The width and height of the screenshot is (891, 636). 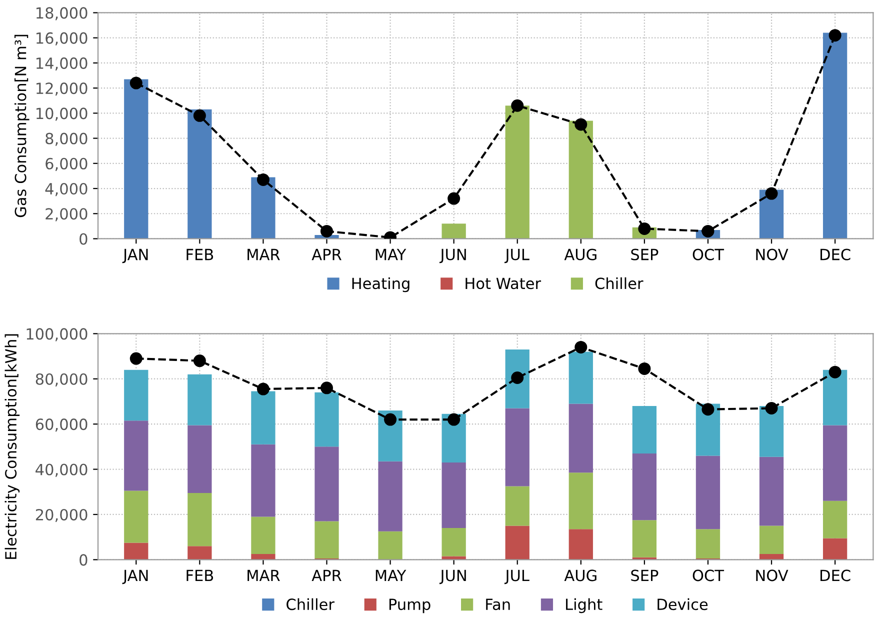 What do you see at coordinates (12, 446) in the screenshot?
I see `y-axis-title: Electricity Consumption[kWh]` at bounding box center [12, 446].